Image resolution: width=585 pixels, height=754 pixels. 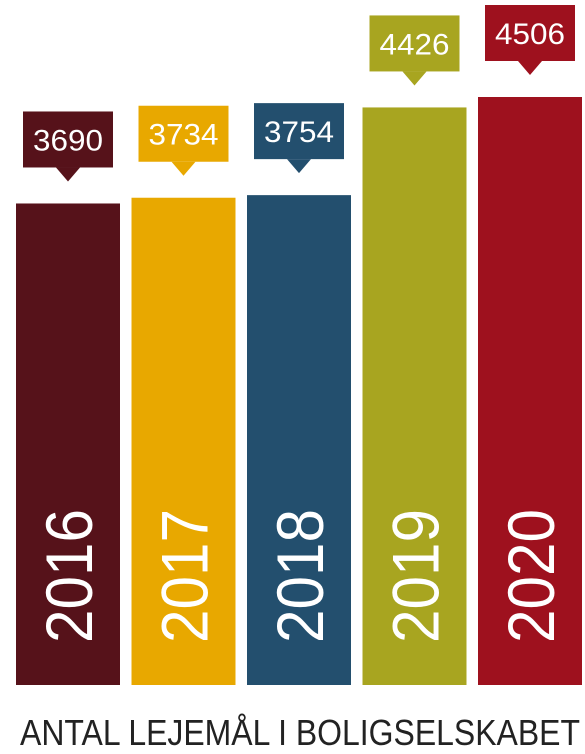 I want to click on value-label: 3734, so click(x=184, y=135).